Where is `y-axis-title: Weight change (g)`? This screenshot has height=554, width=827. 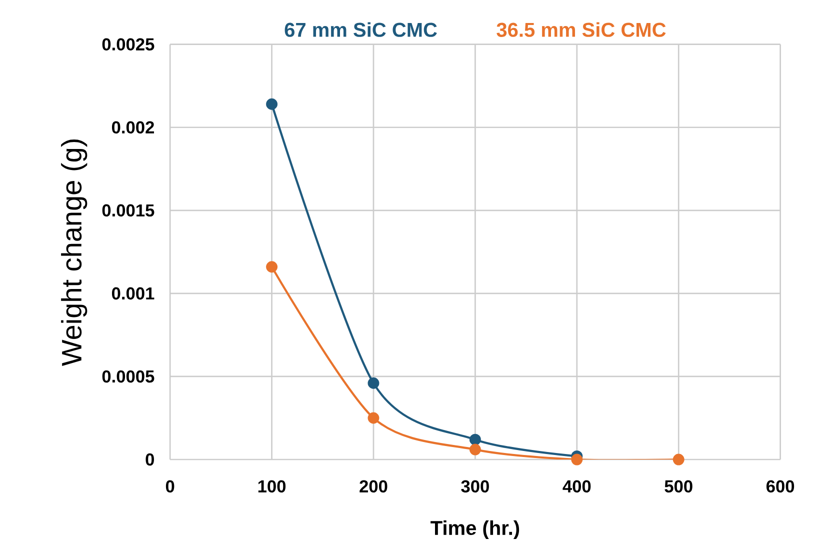 y-axis-title: Weight change (g) is located at coordinates (74, 253).